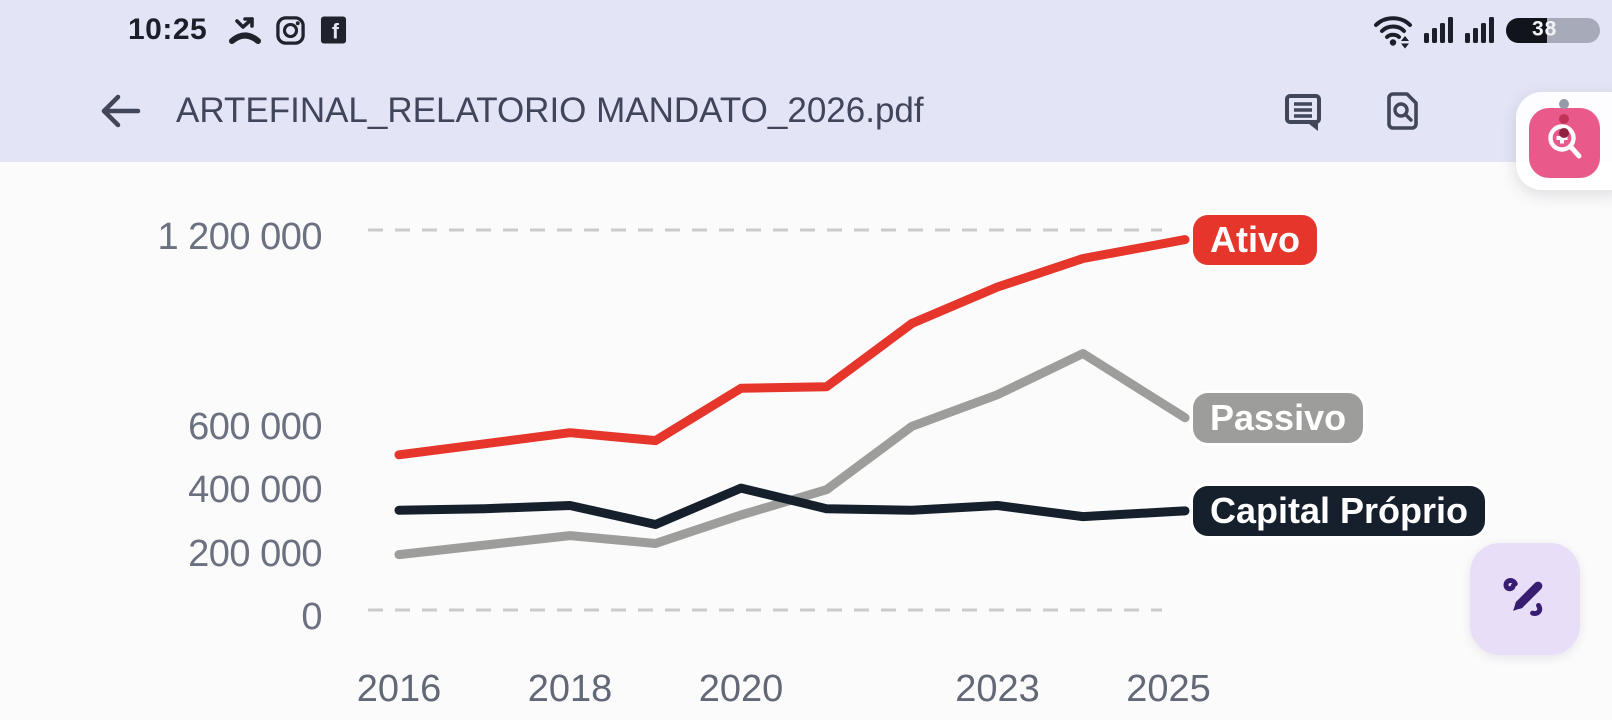 This screenshot has height=720, width=1612. I want to click on annotate-fab, so click(1525, 599).